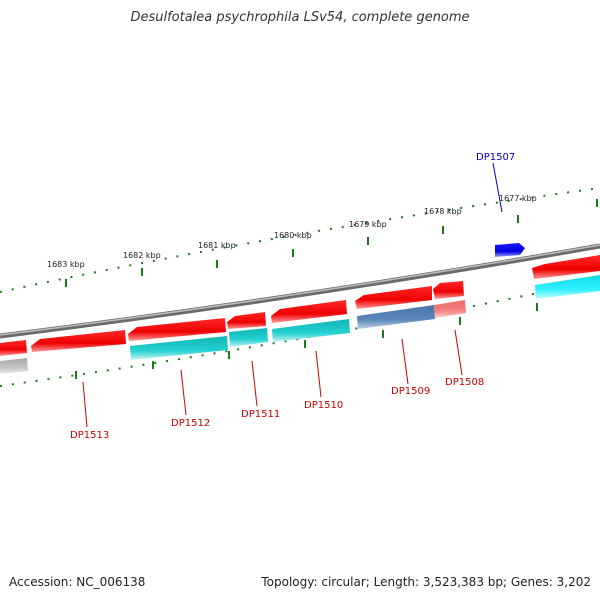 The height and width of the screenshot is (600, 600). Describe the element at coordinates (217, 245) in the screenshot. I see `scale-label: 1681 kbp` at that location.